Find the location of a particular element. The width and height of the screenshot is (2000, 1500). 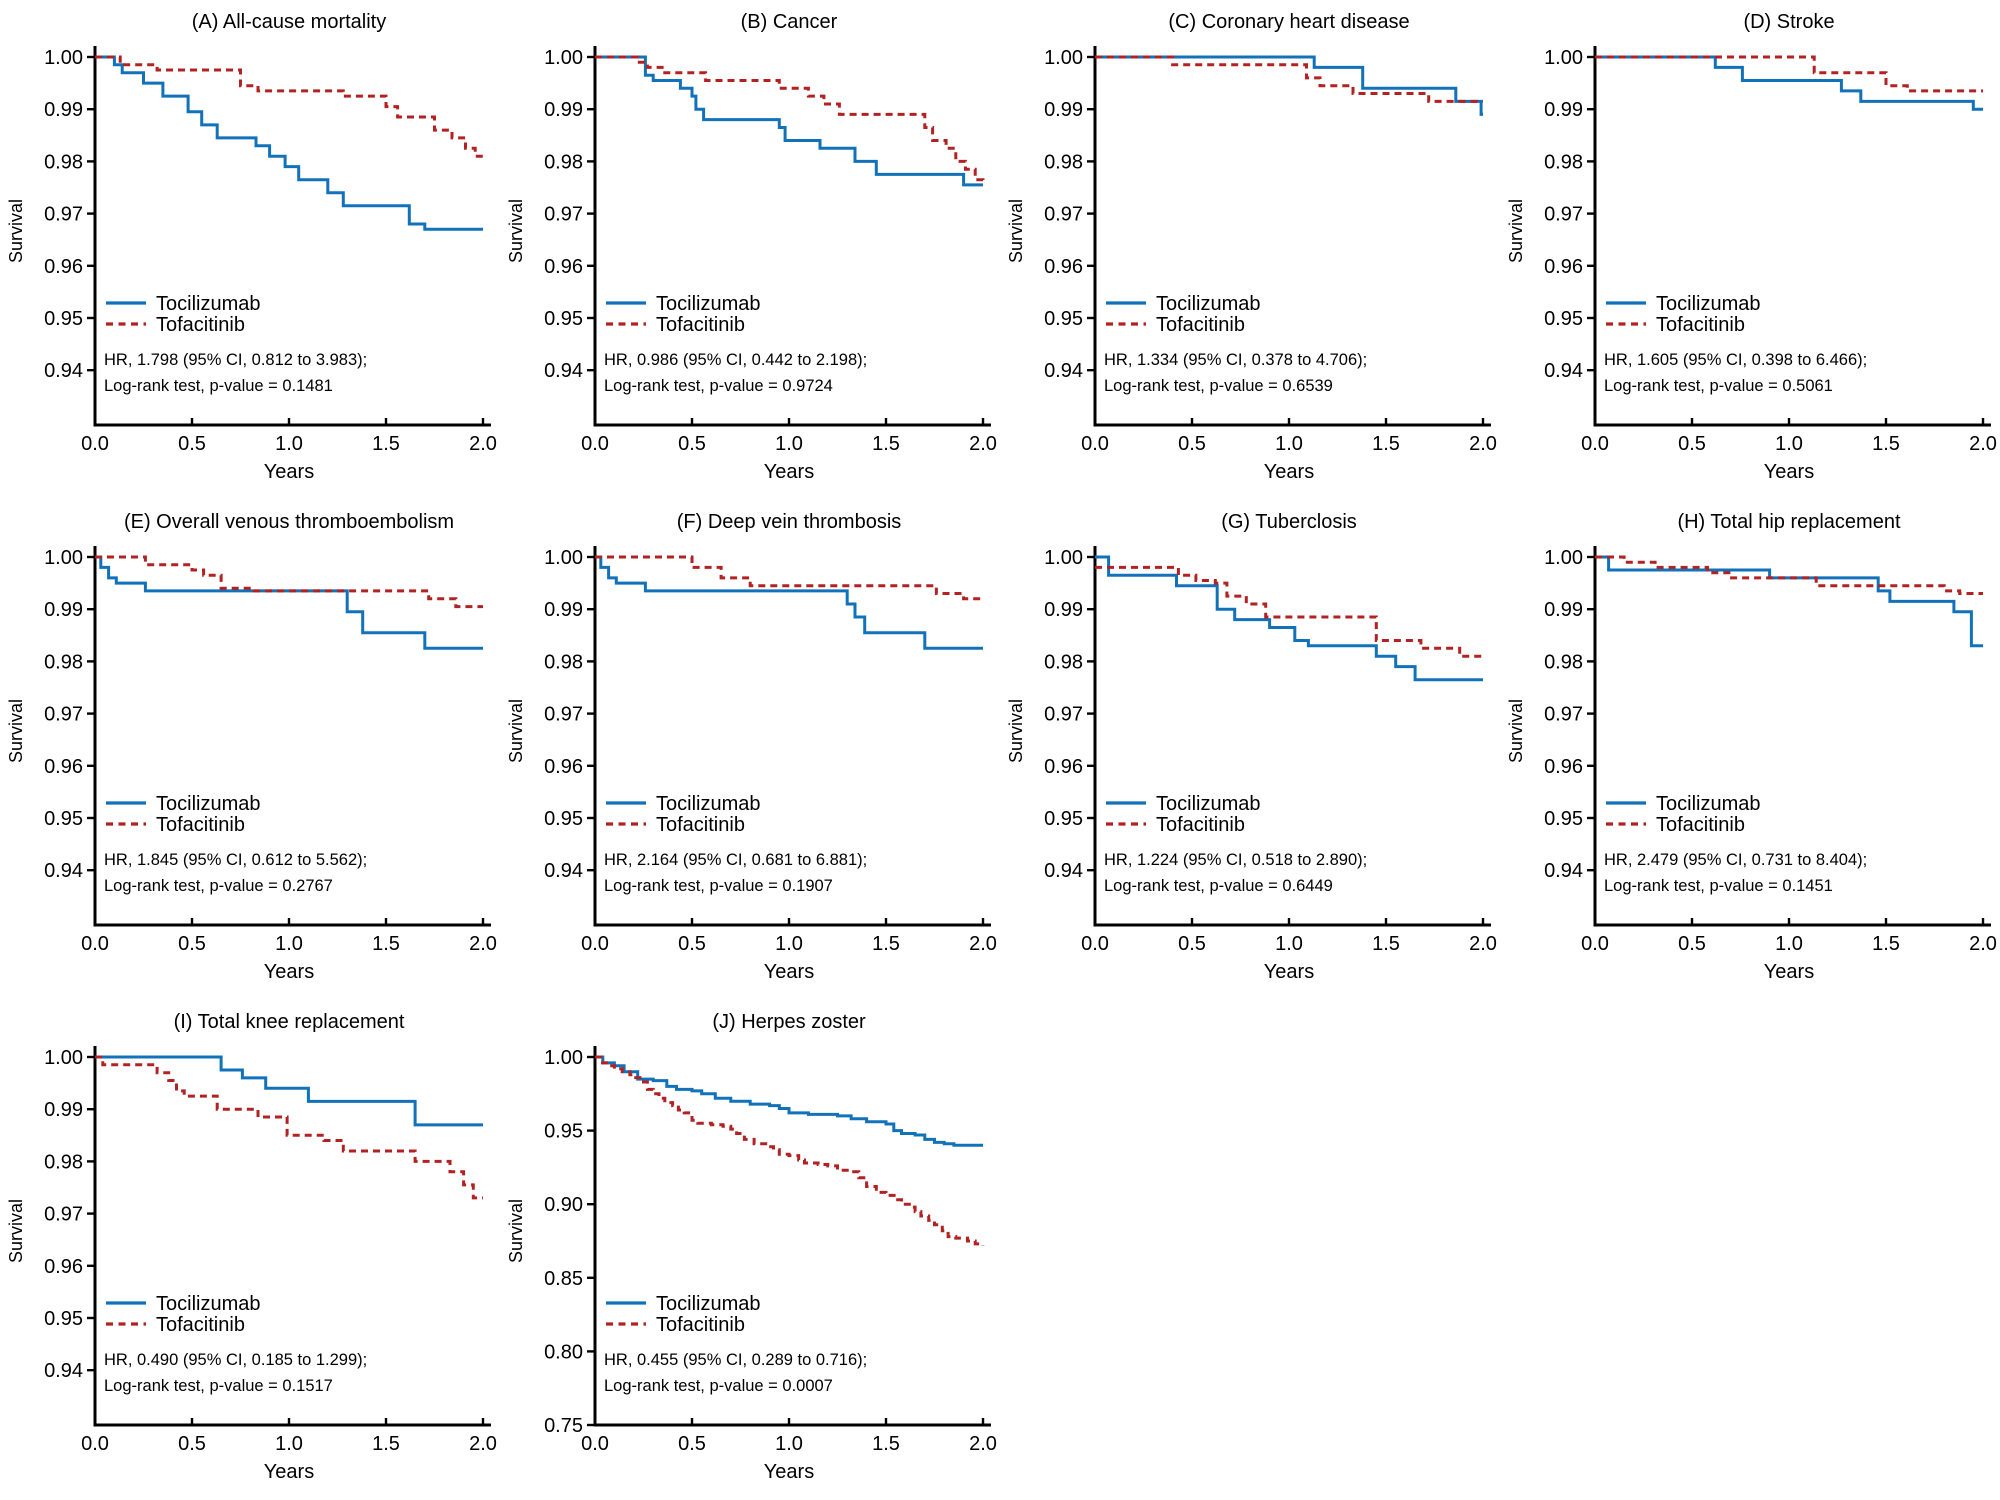

logrank-annotation: Log-rank test, p-value = 0.1481 is located at coordinates (218, 386).